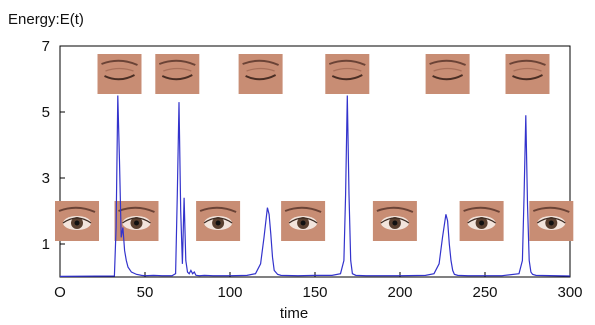 Image resolution: width=595 pixels, height=325 pixels. Describe the element at coordinates (569, 292) in the screenshot. I see `x-tick-label: 300` at that location.